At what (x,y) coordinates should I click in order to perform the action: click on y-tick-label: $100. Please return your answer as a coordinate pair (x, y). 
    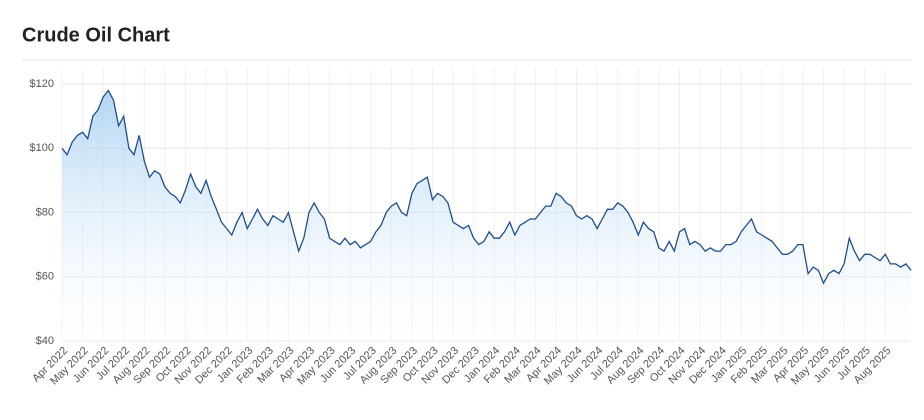
    Looking at the image, I should click on (42, 148).